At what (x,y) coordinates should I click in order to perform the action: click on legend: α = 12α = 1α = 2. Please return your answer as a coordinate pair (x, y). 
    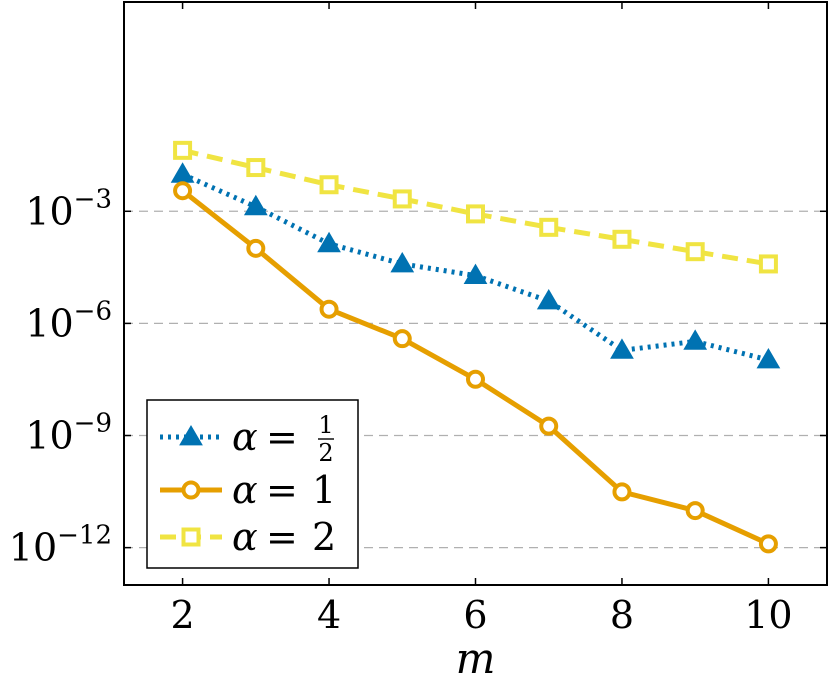
    Looking at the image, I should click on (252, 484).